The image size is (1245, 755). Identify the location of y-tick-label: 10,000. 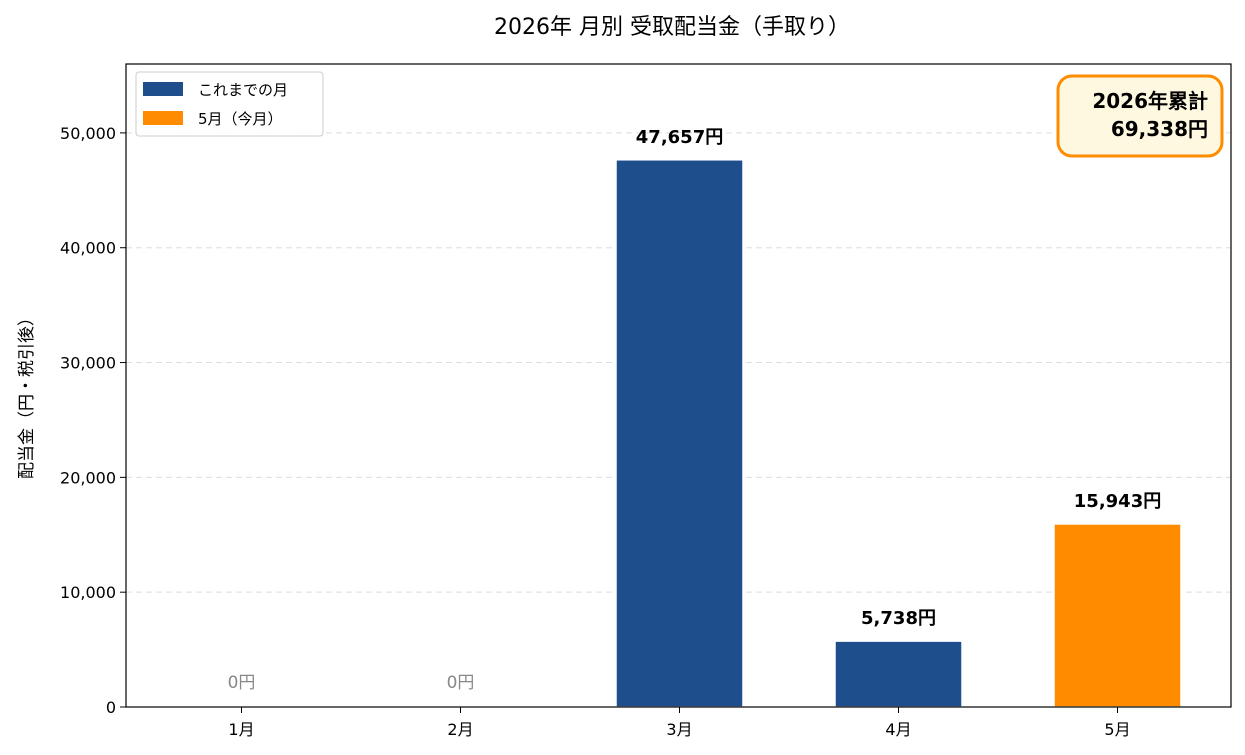
(88, 592).